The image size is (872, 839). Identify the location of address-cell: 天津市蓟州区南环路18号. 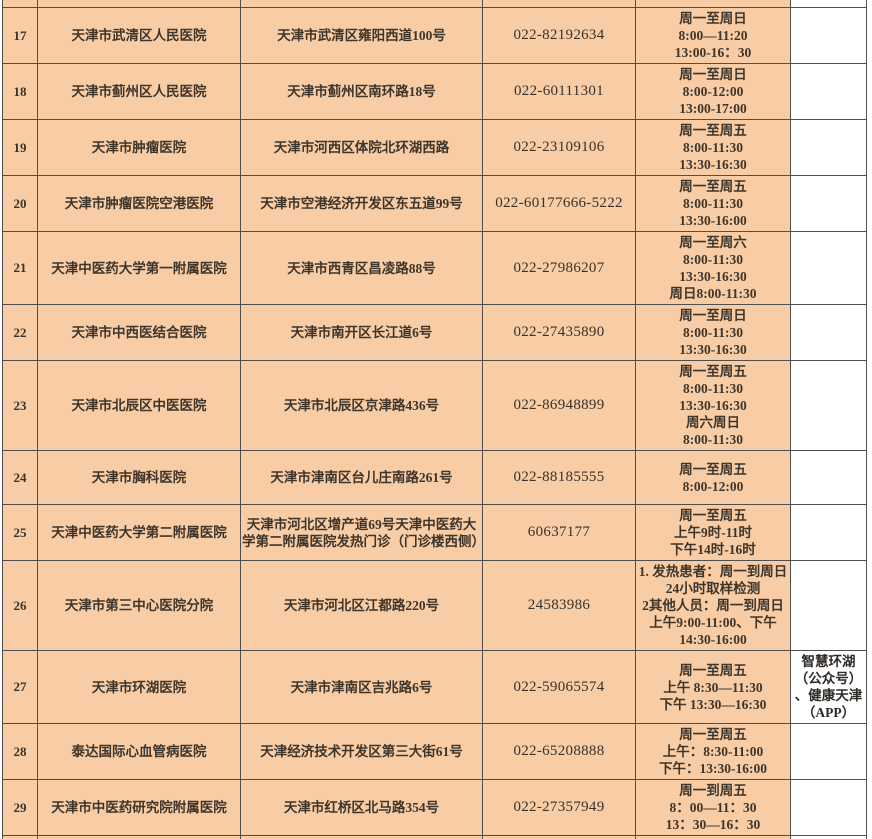
(361, 91).